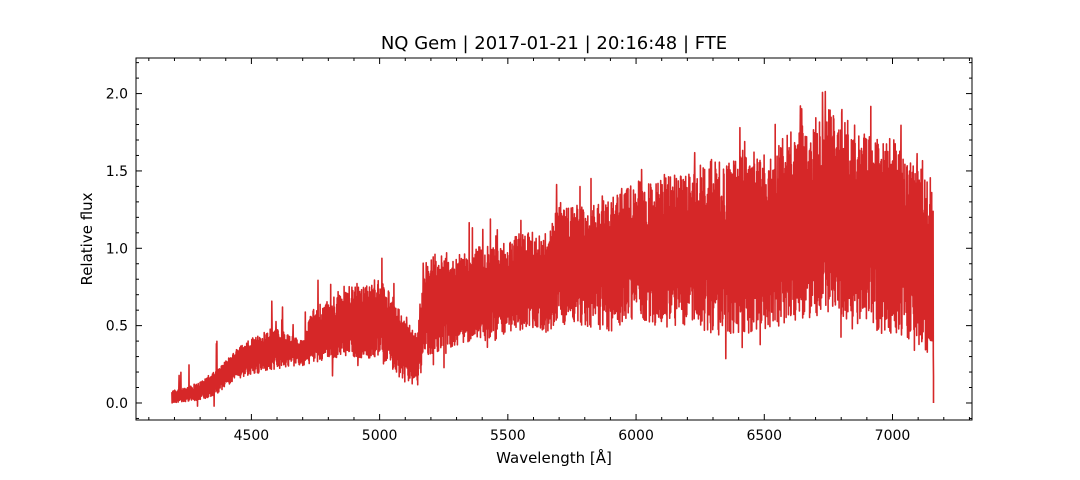  What do you see at coordinates (554, 457) in the screenshot?
I see `x-axis-label: Wavelength [Å]` at bounding box center [554, 457].